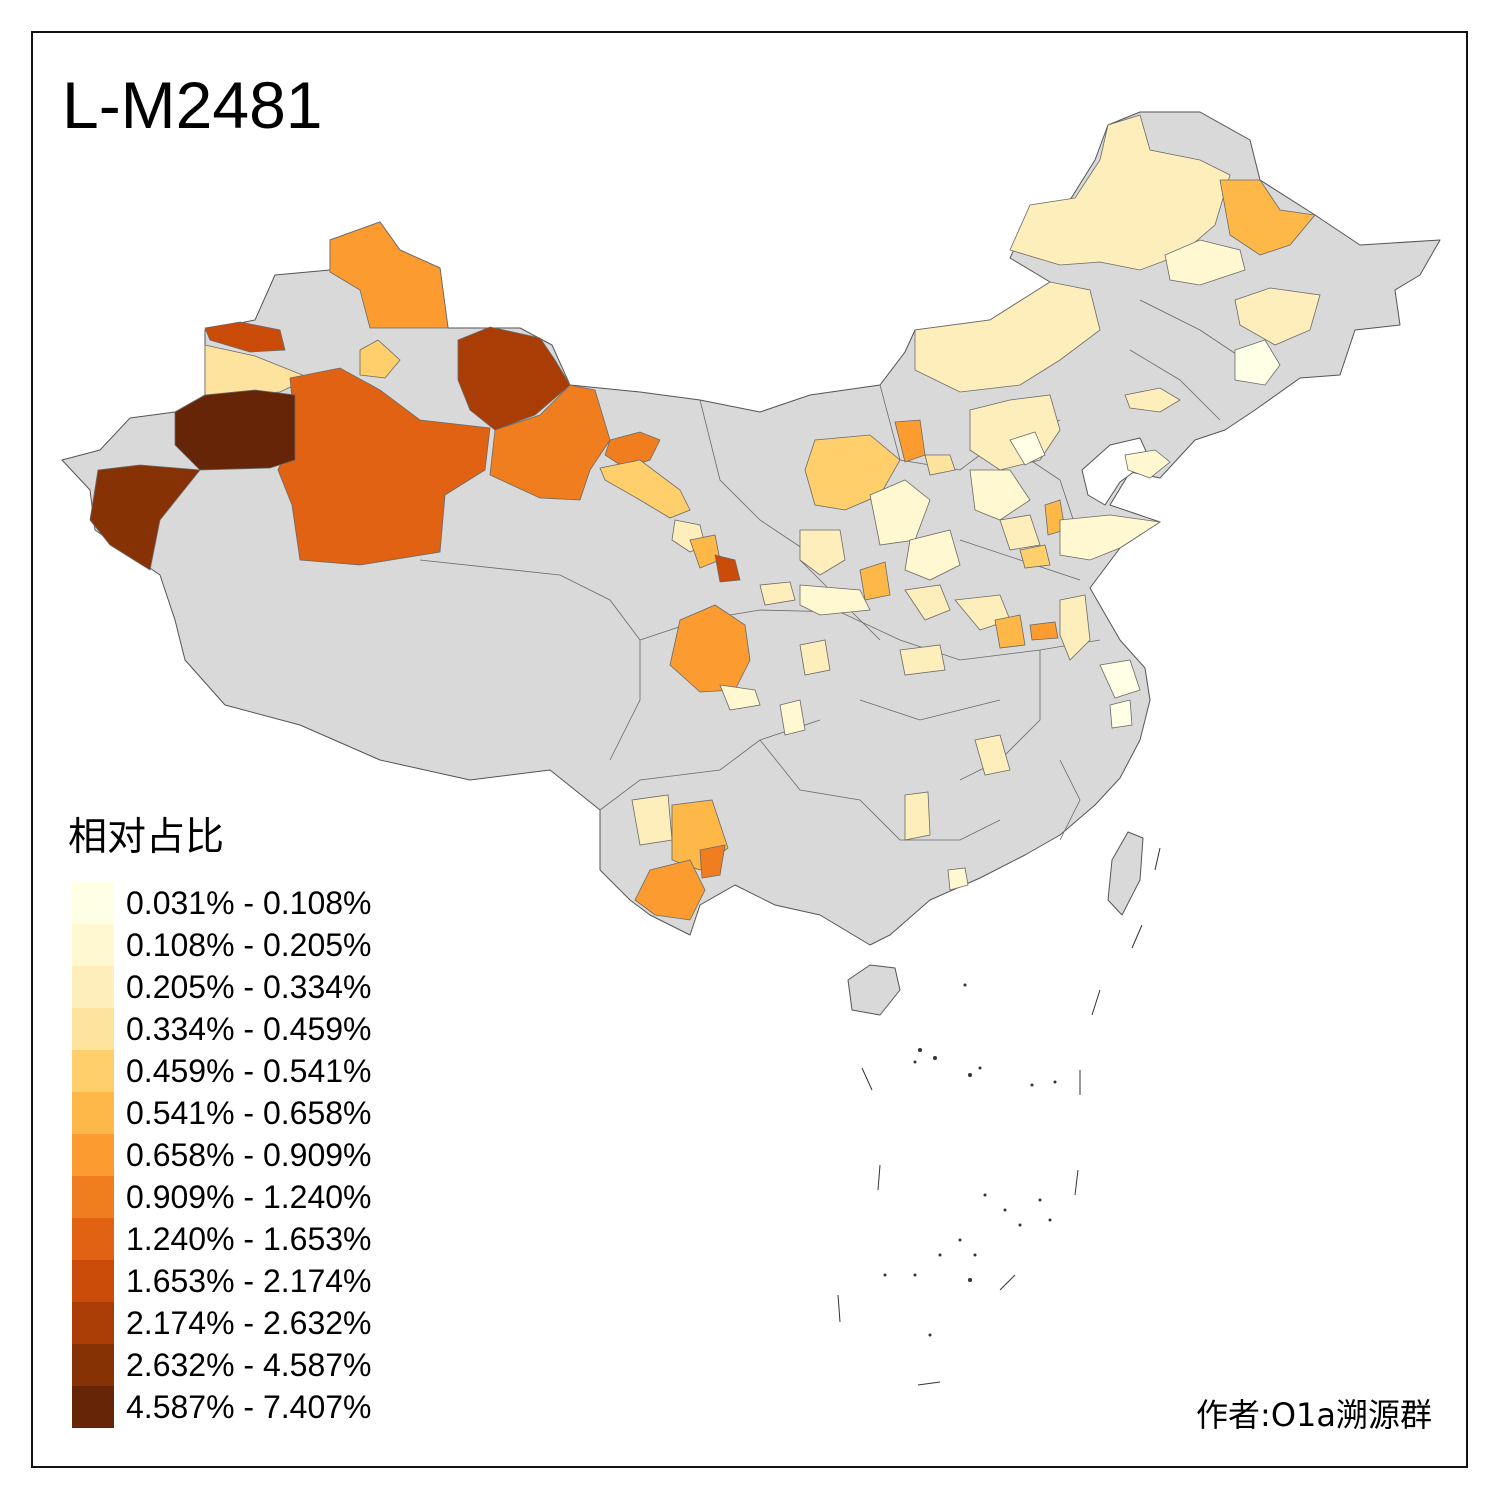  I want to click on legend-title: 相对占比, so click(146, 837).